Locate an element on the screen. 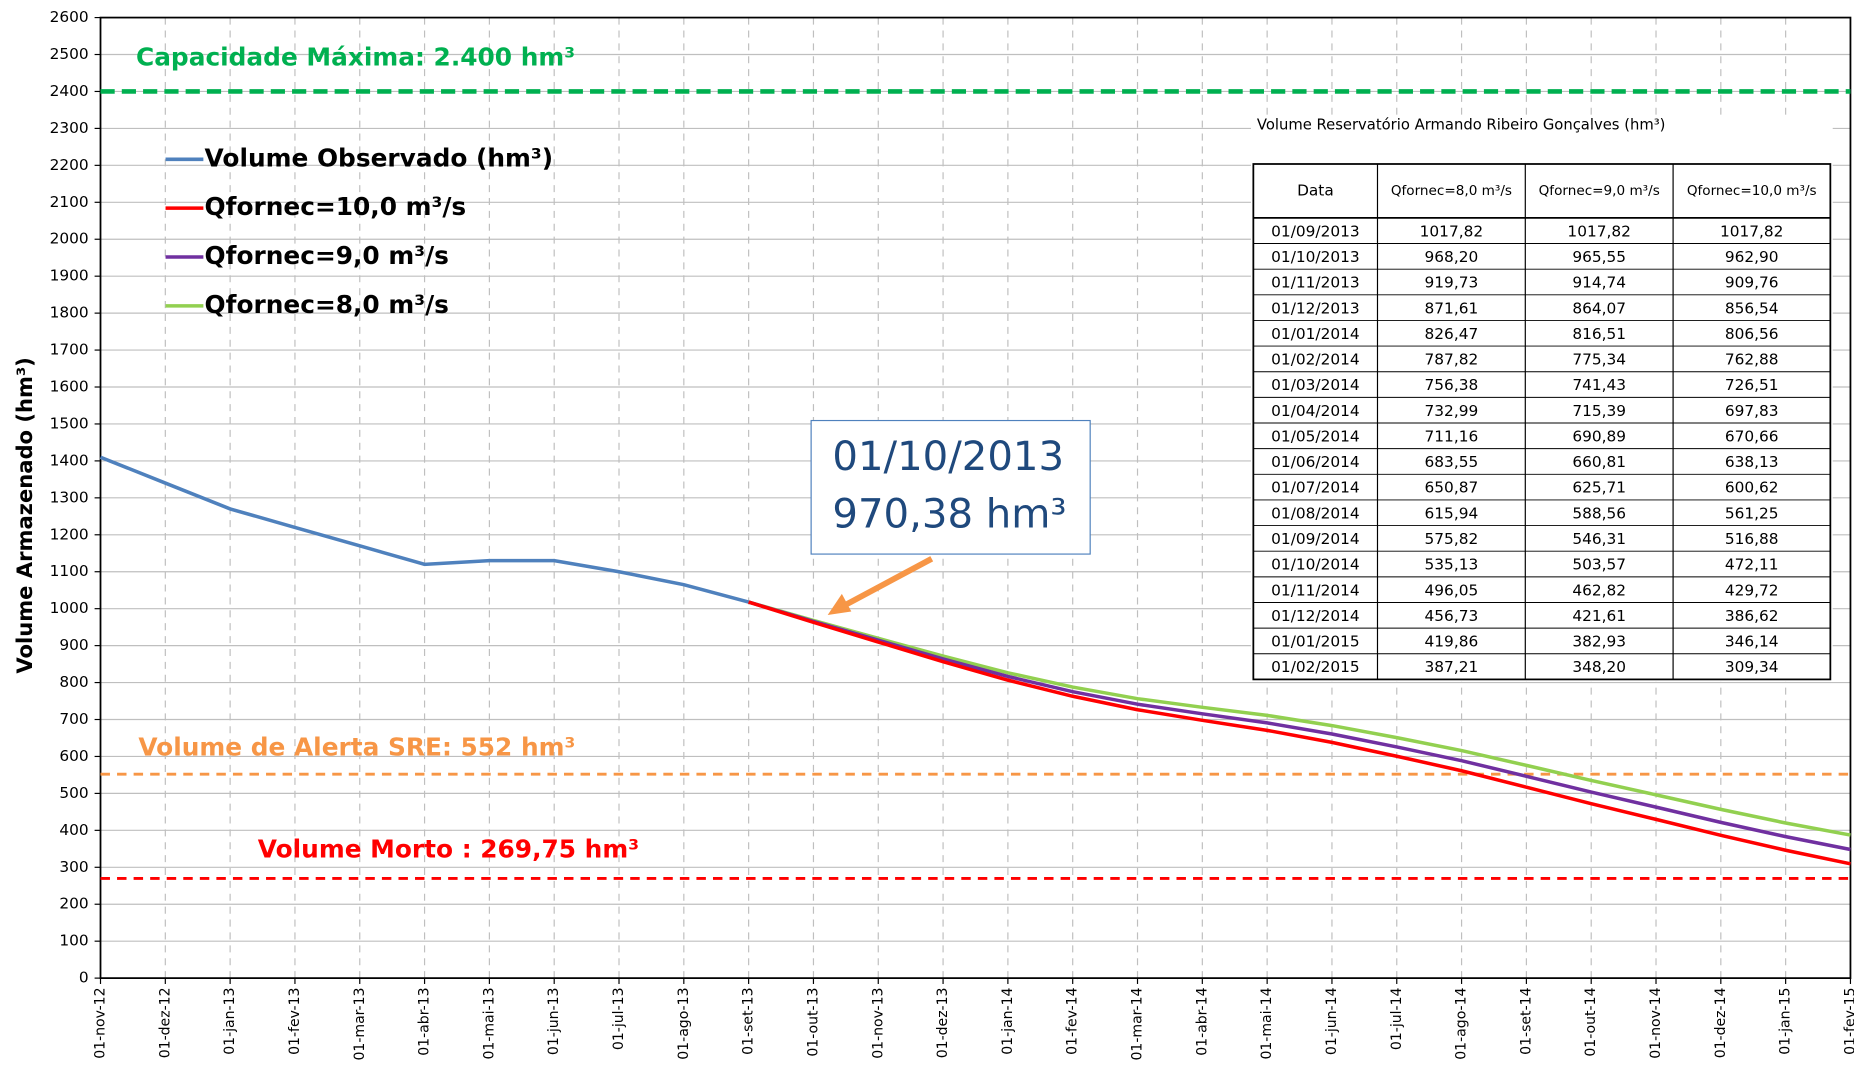 This screenshot has height=1073, width=1854. table-cell: 01/05/2014 is located at coordinates (1315, 437).